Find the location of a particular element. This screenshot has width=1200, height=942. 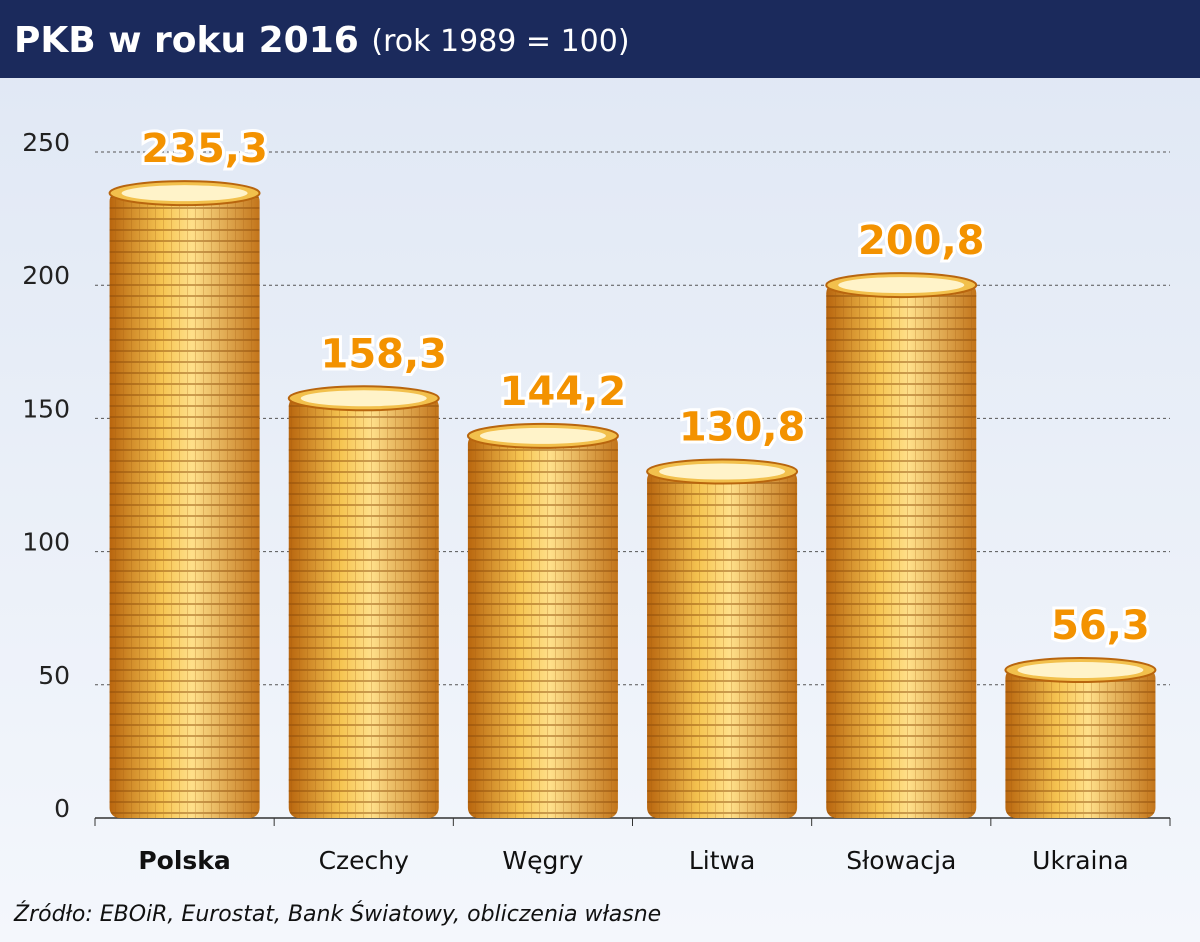

chart-title: PKB w roku 2016 (rok 1989 = 100) is located at coordinates (322, 40).